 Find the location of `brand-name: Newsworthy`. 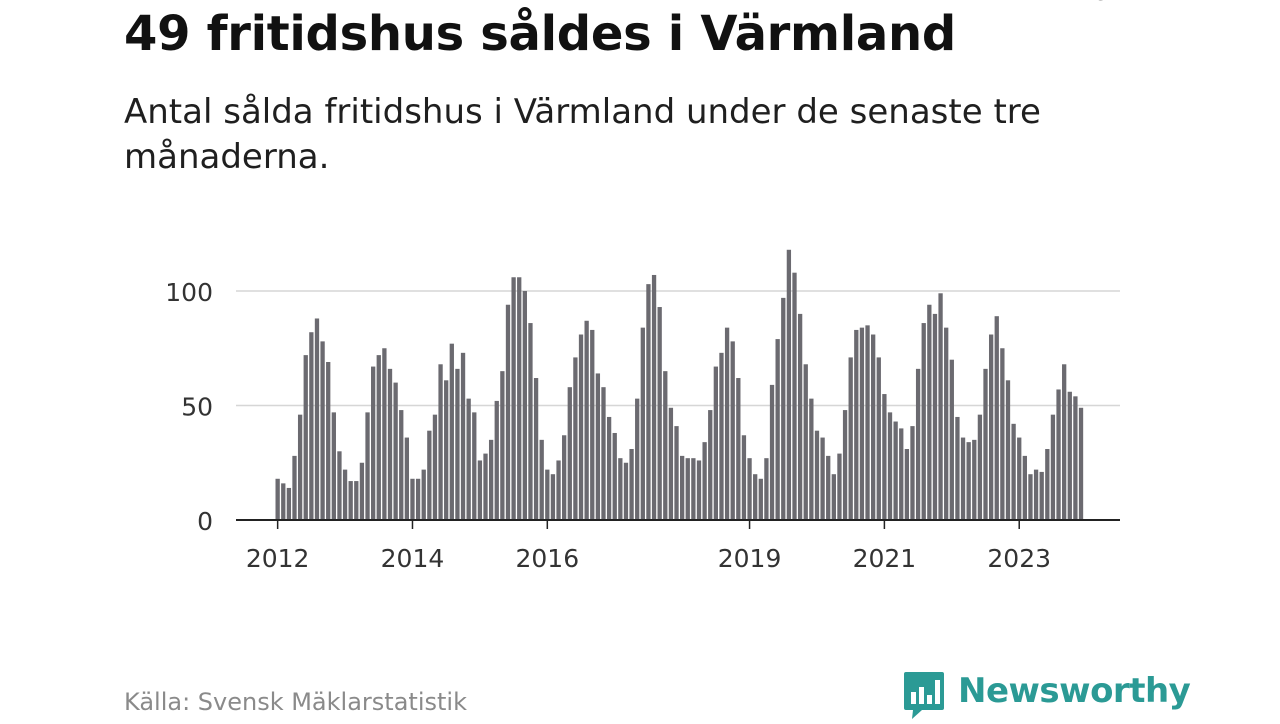

brand-name: Newsworthy is located at coordinates (1074, 691).